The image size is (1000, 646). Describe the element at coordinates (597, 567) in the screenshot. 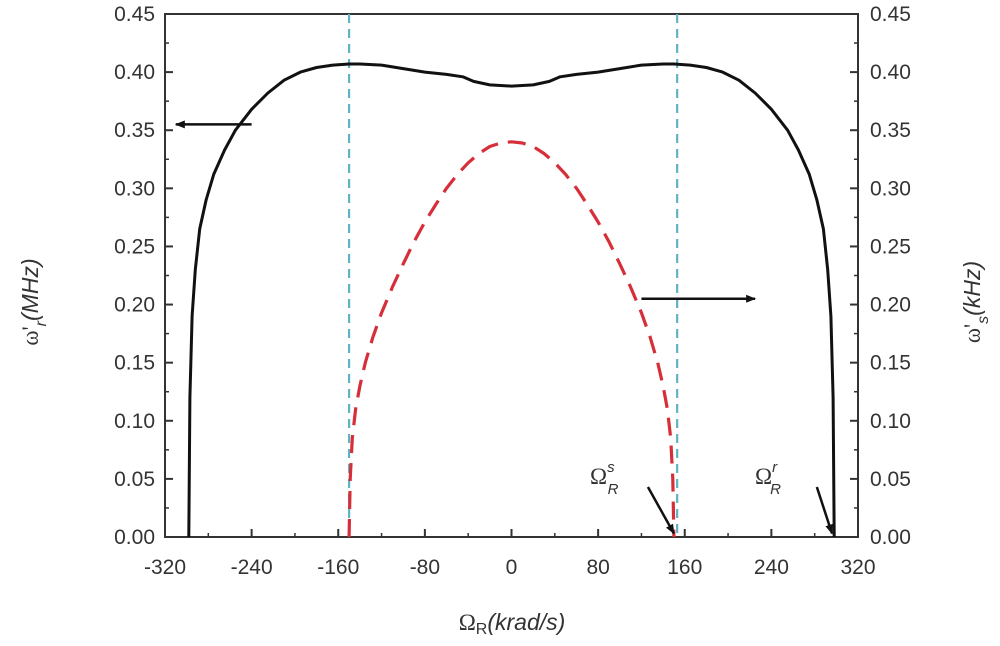

I see `x-tick-label-5: 80` at that location.